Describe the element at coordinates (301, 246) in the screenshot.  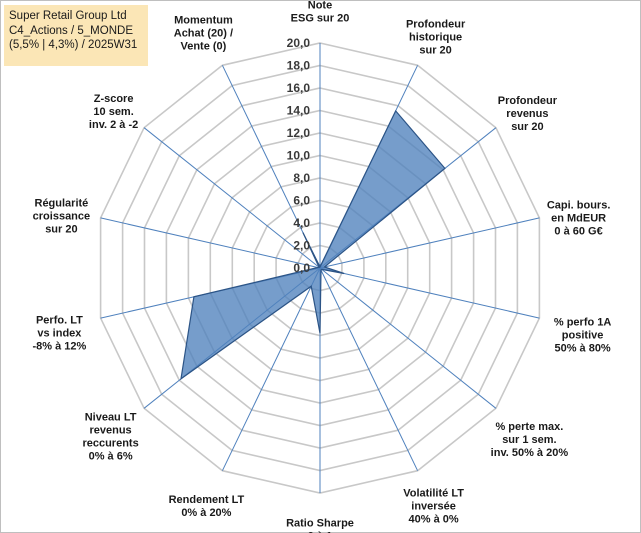
I see `tick-label-1: 2,0` at that location.